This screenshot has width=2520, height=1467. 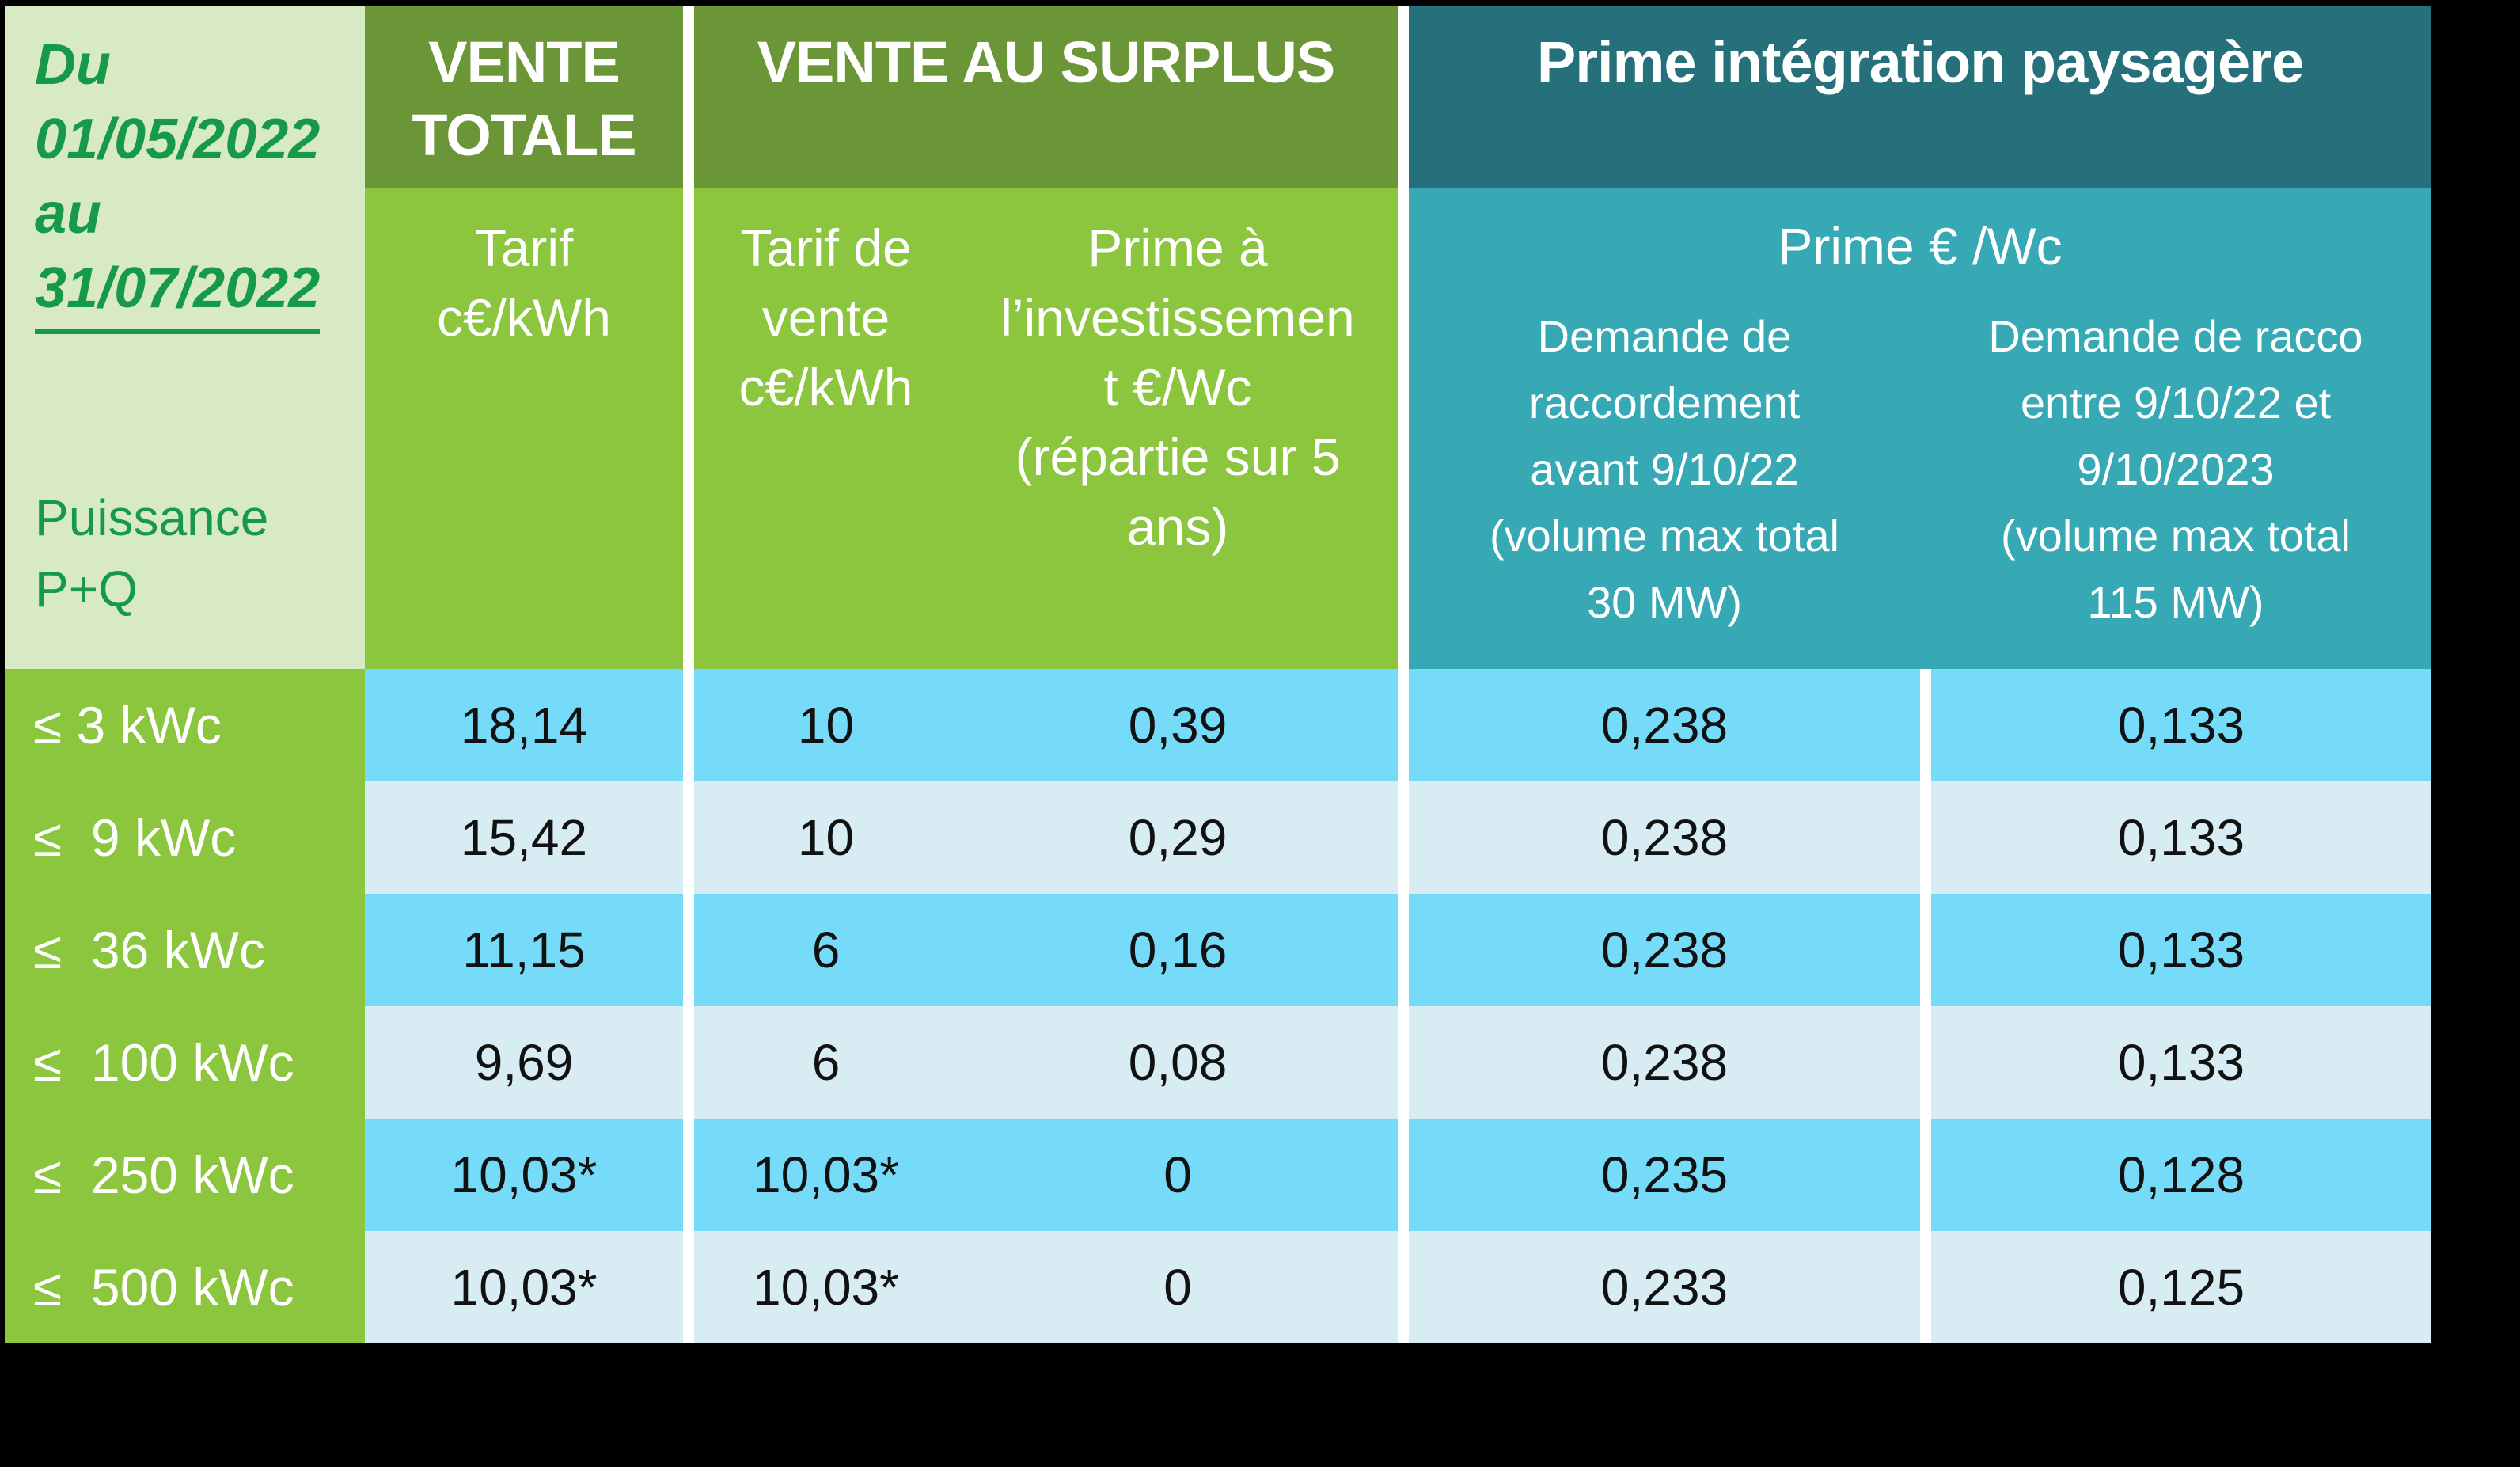 What do you see at coordinates (1046, 837) in the screenshot?
I see `cell-surplus: 10 0,29` at bounding box center [1046, 837].